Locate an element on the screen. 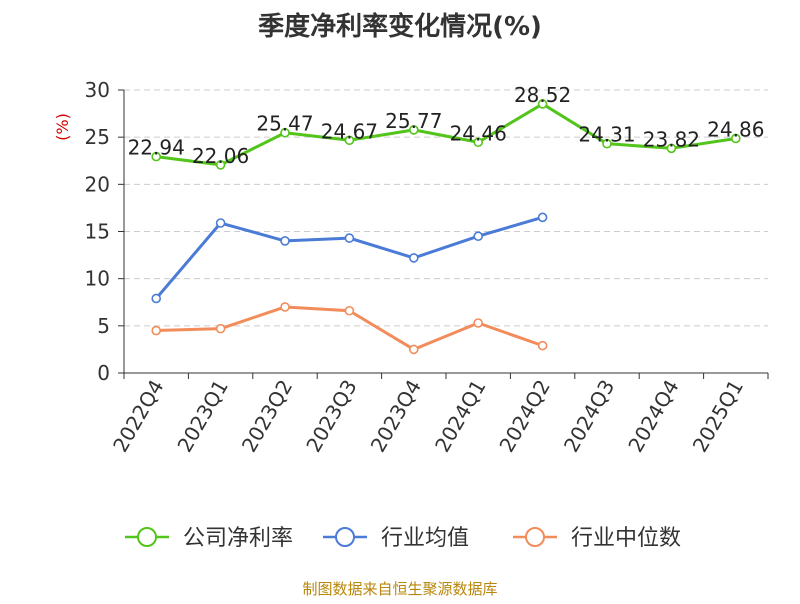  x-tick-label: 2023Q4 is located at coordinates (396, 416).